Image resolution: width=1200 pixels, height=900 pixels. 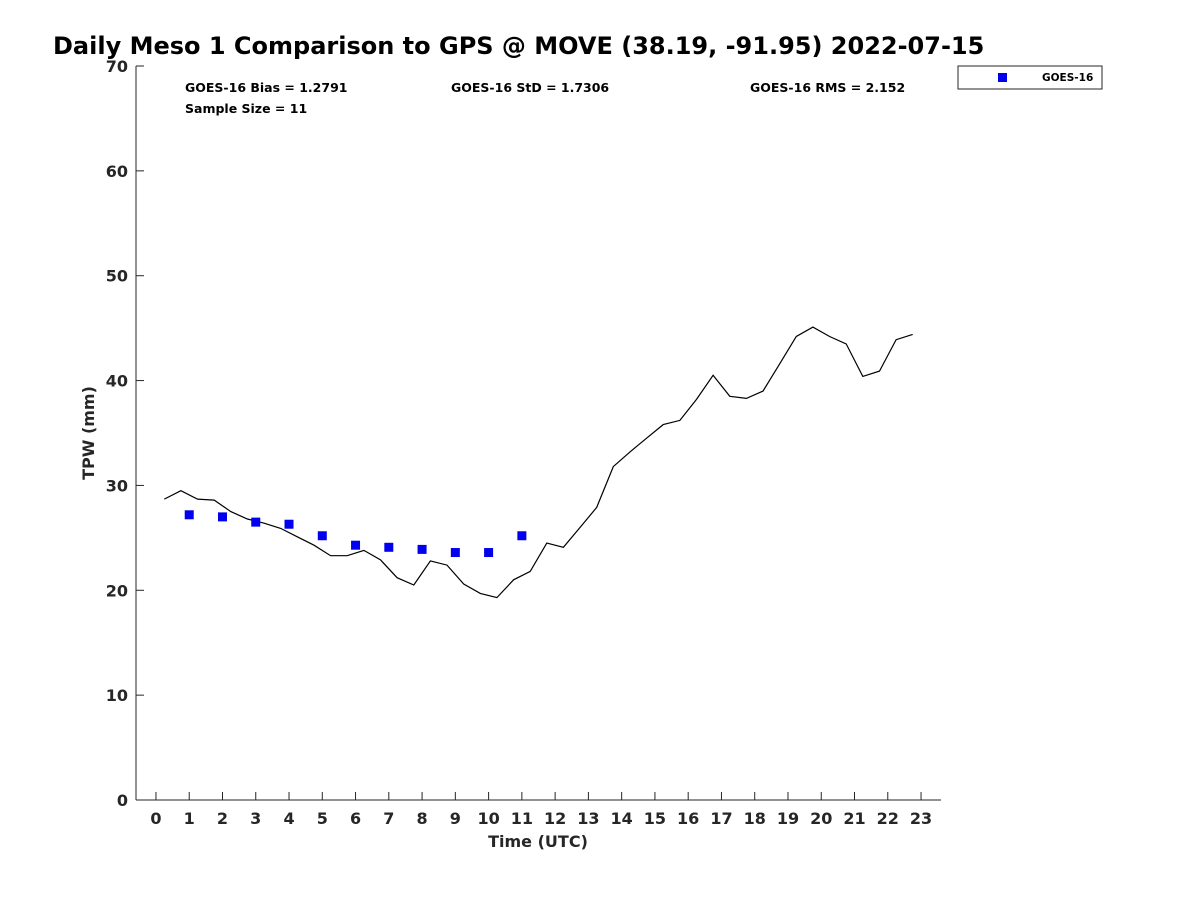 What do you see at coordinates (854, 818) in the screenshot?
I see `x-tick-label: 21` at bounding box center [854, 818].